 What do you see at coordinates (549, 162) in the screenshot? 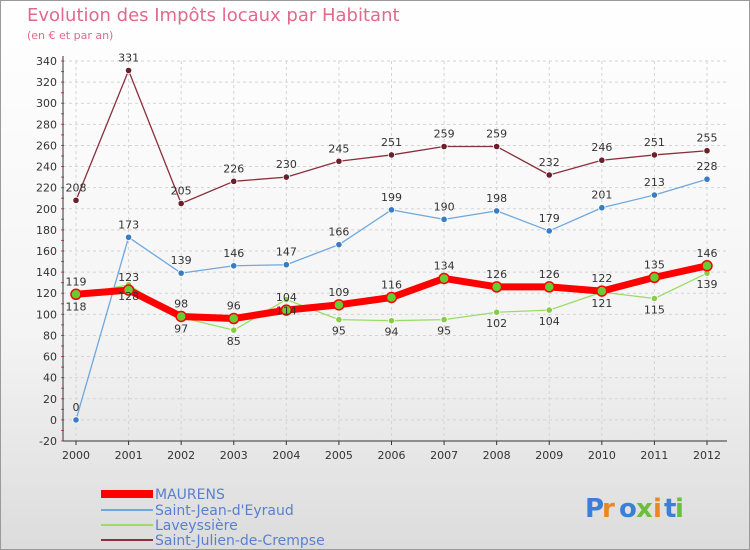
I see `data-label: 232` at bounding box center [549, 162].